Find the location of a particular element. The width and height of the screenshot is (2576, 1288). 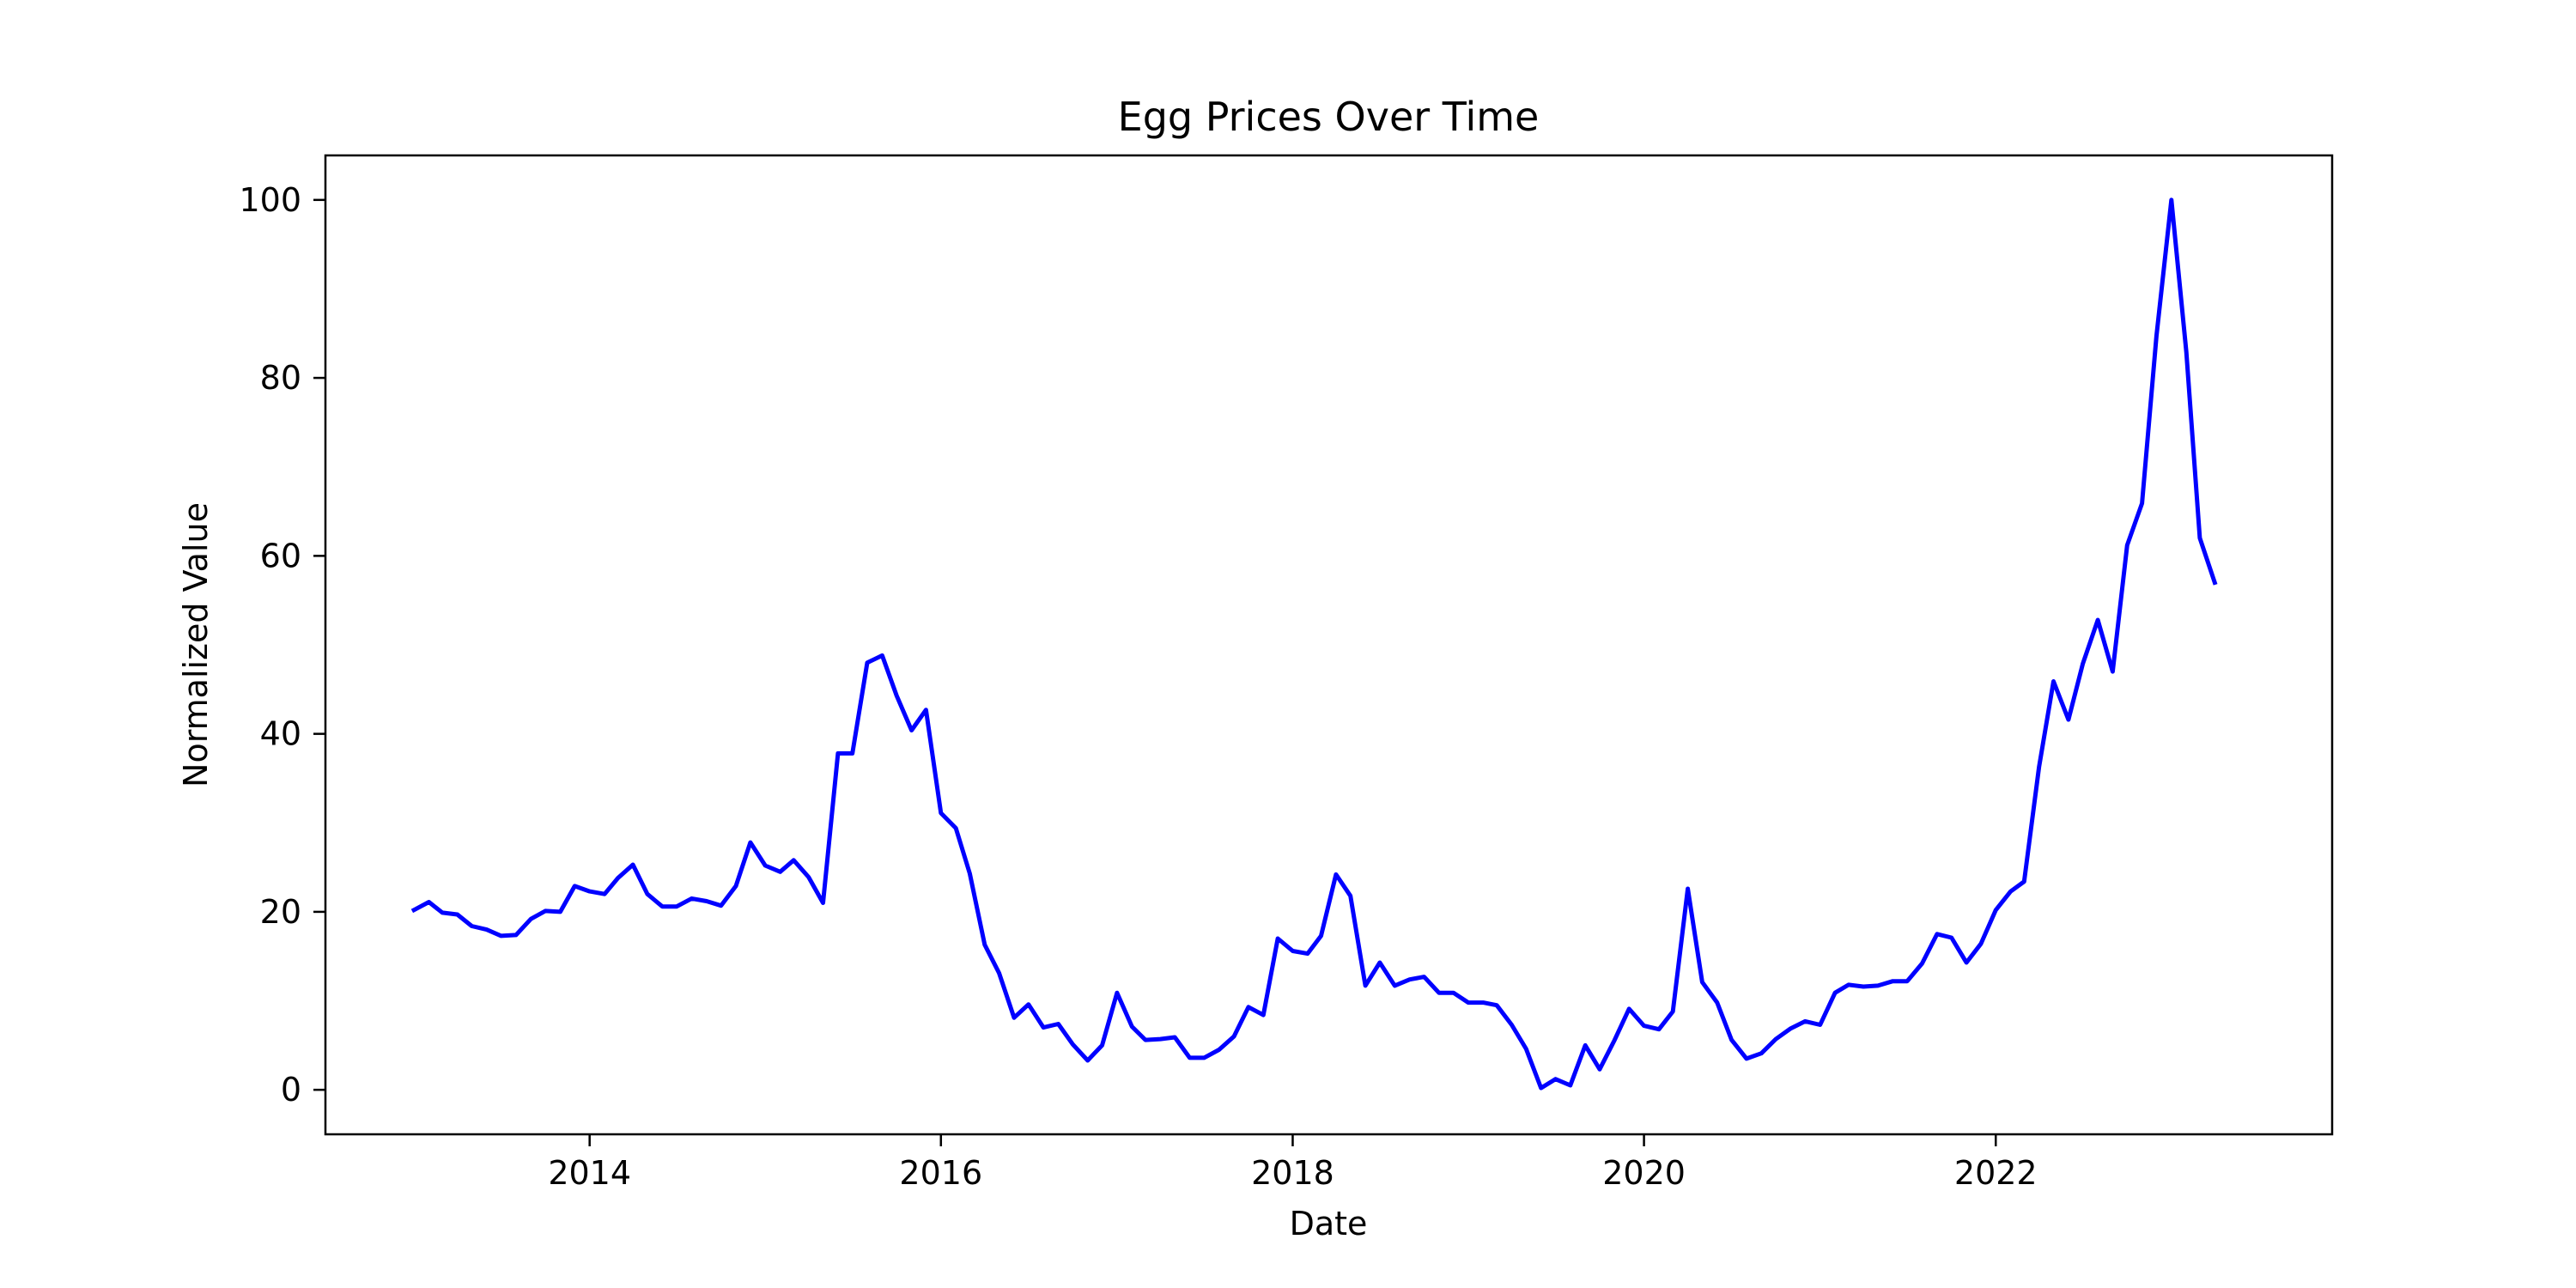

x-axis-title: Date is located at coordinates (1329, 1224).